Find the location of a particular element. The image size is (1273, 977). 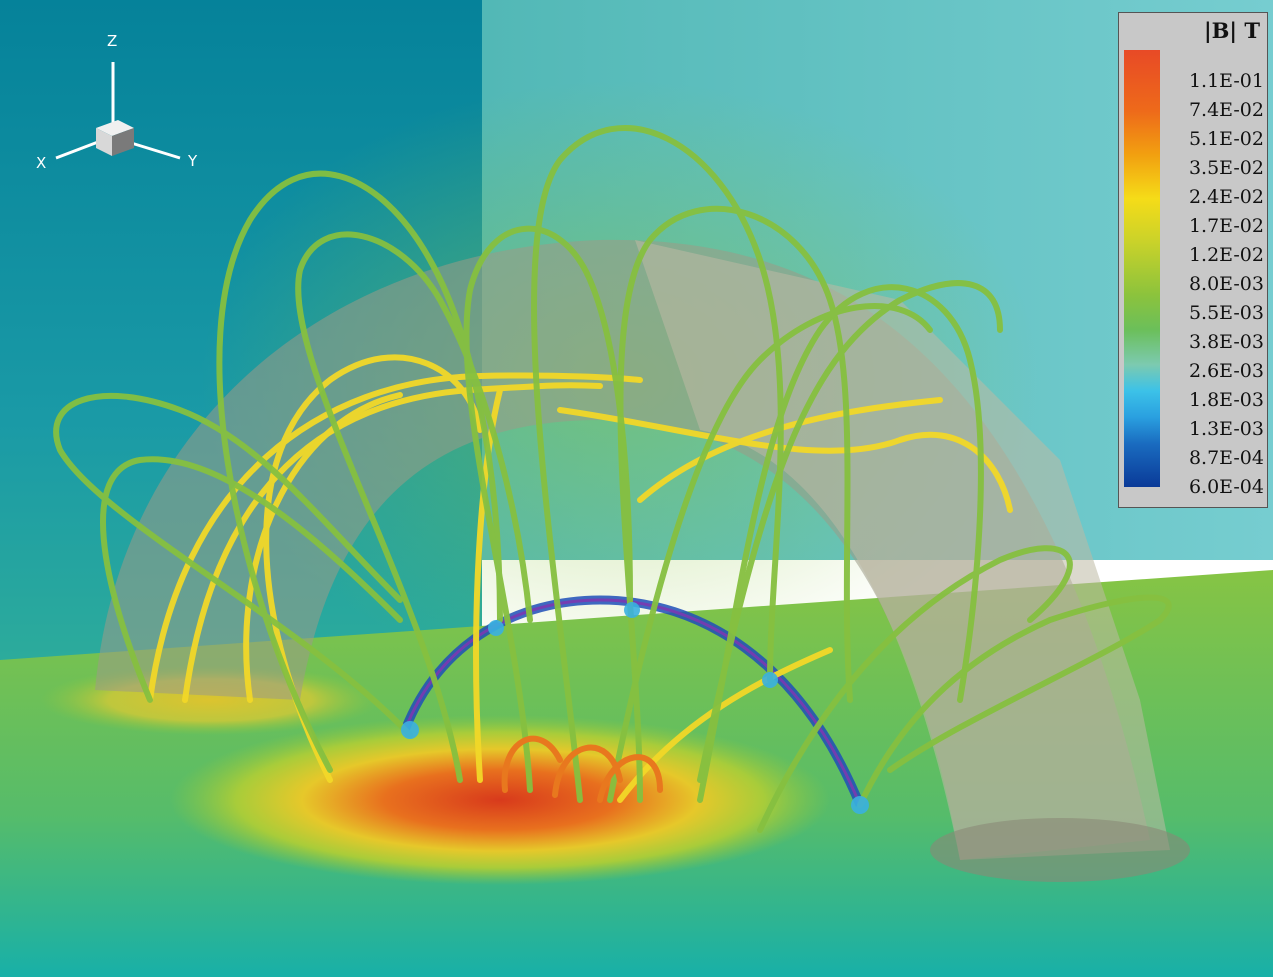

legend-label: 7.4E-02 is located at coordinates (1226, 110).